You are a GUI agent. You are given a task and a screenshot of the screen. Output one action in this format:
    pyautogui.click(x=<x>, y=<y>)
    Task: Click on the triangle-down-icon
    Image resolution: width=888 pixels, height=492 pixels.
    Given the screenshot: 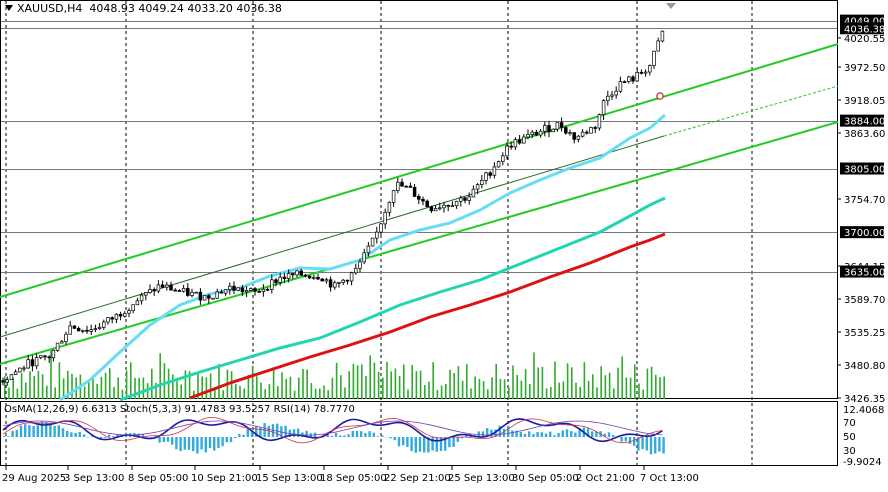 What is the action you would take?
    pyautogui.click(x=9, y=8)
    